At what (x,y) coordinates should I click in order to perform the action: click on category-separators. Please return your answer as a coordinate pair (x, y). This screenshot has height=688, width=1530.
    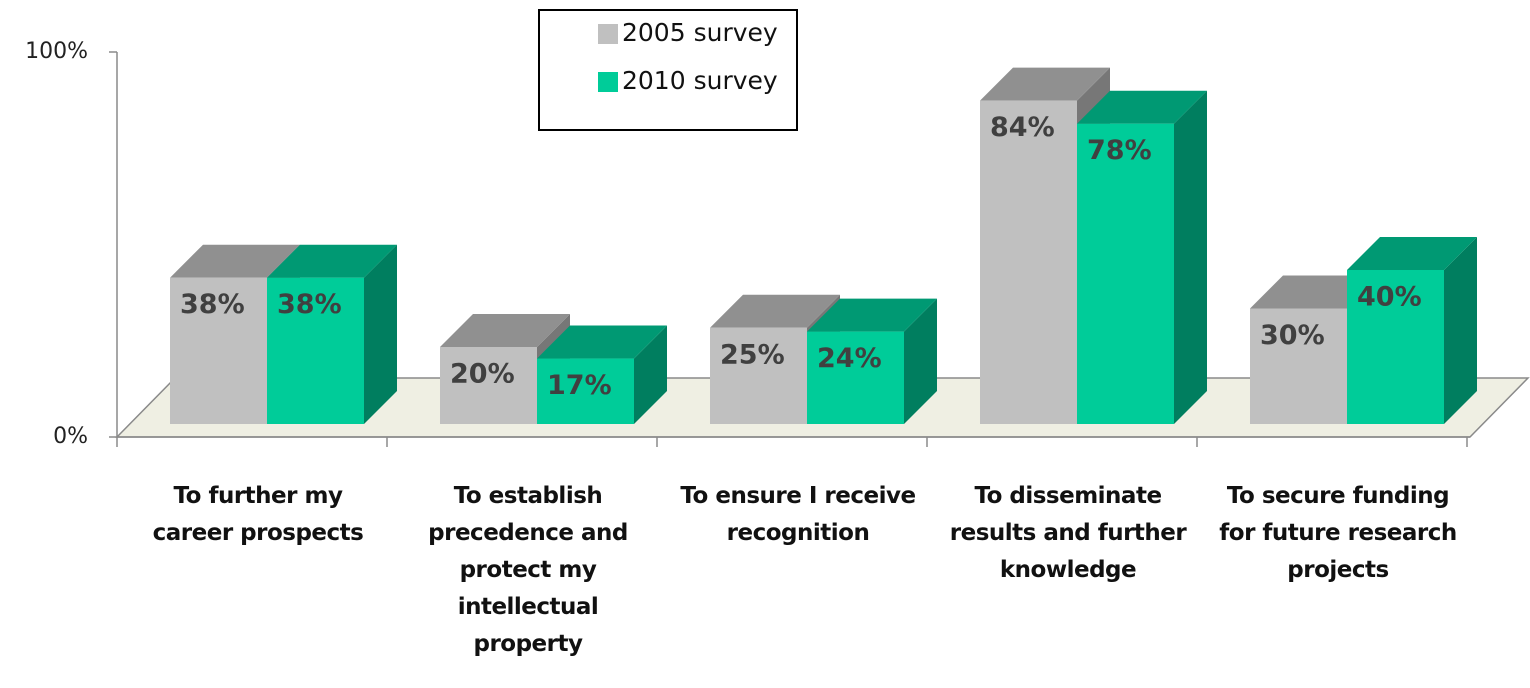
    Looking at the image, I should click on (792, 442).